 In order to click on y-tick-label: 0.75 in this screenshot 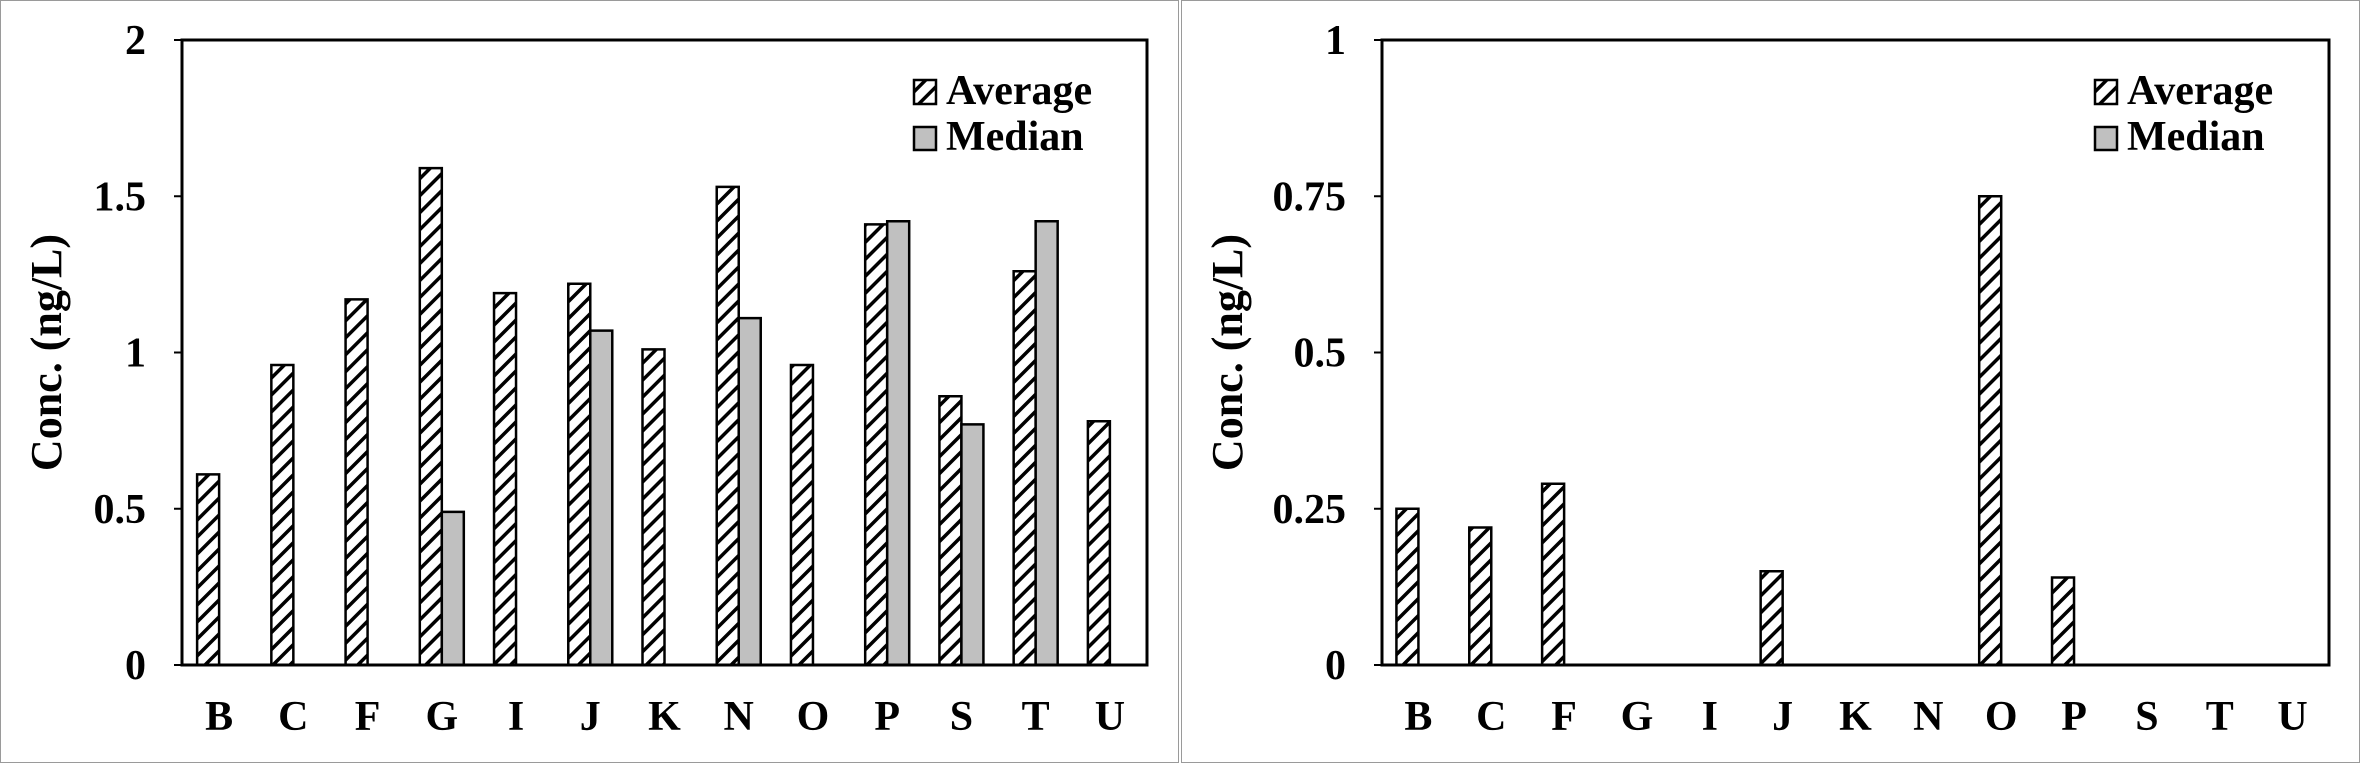, I will do `click(1310, 197)`.